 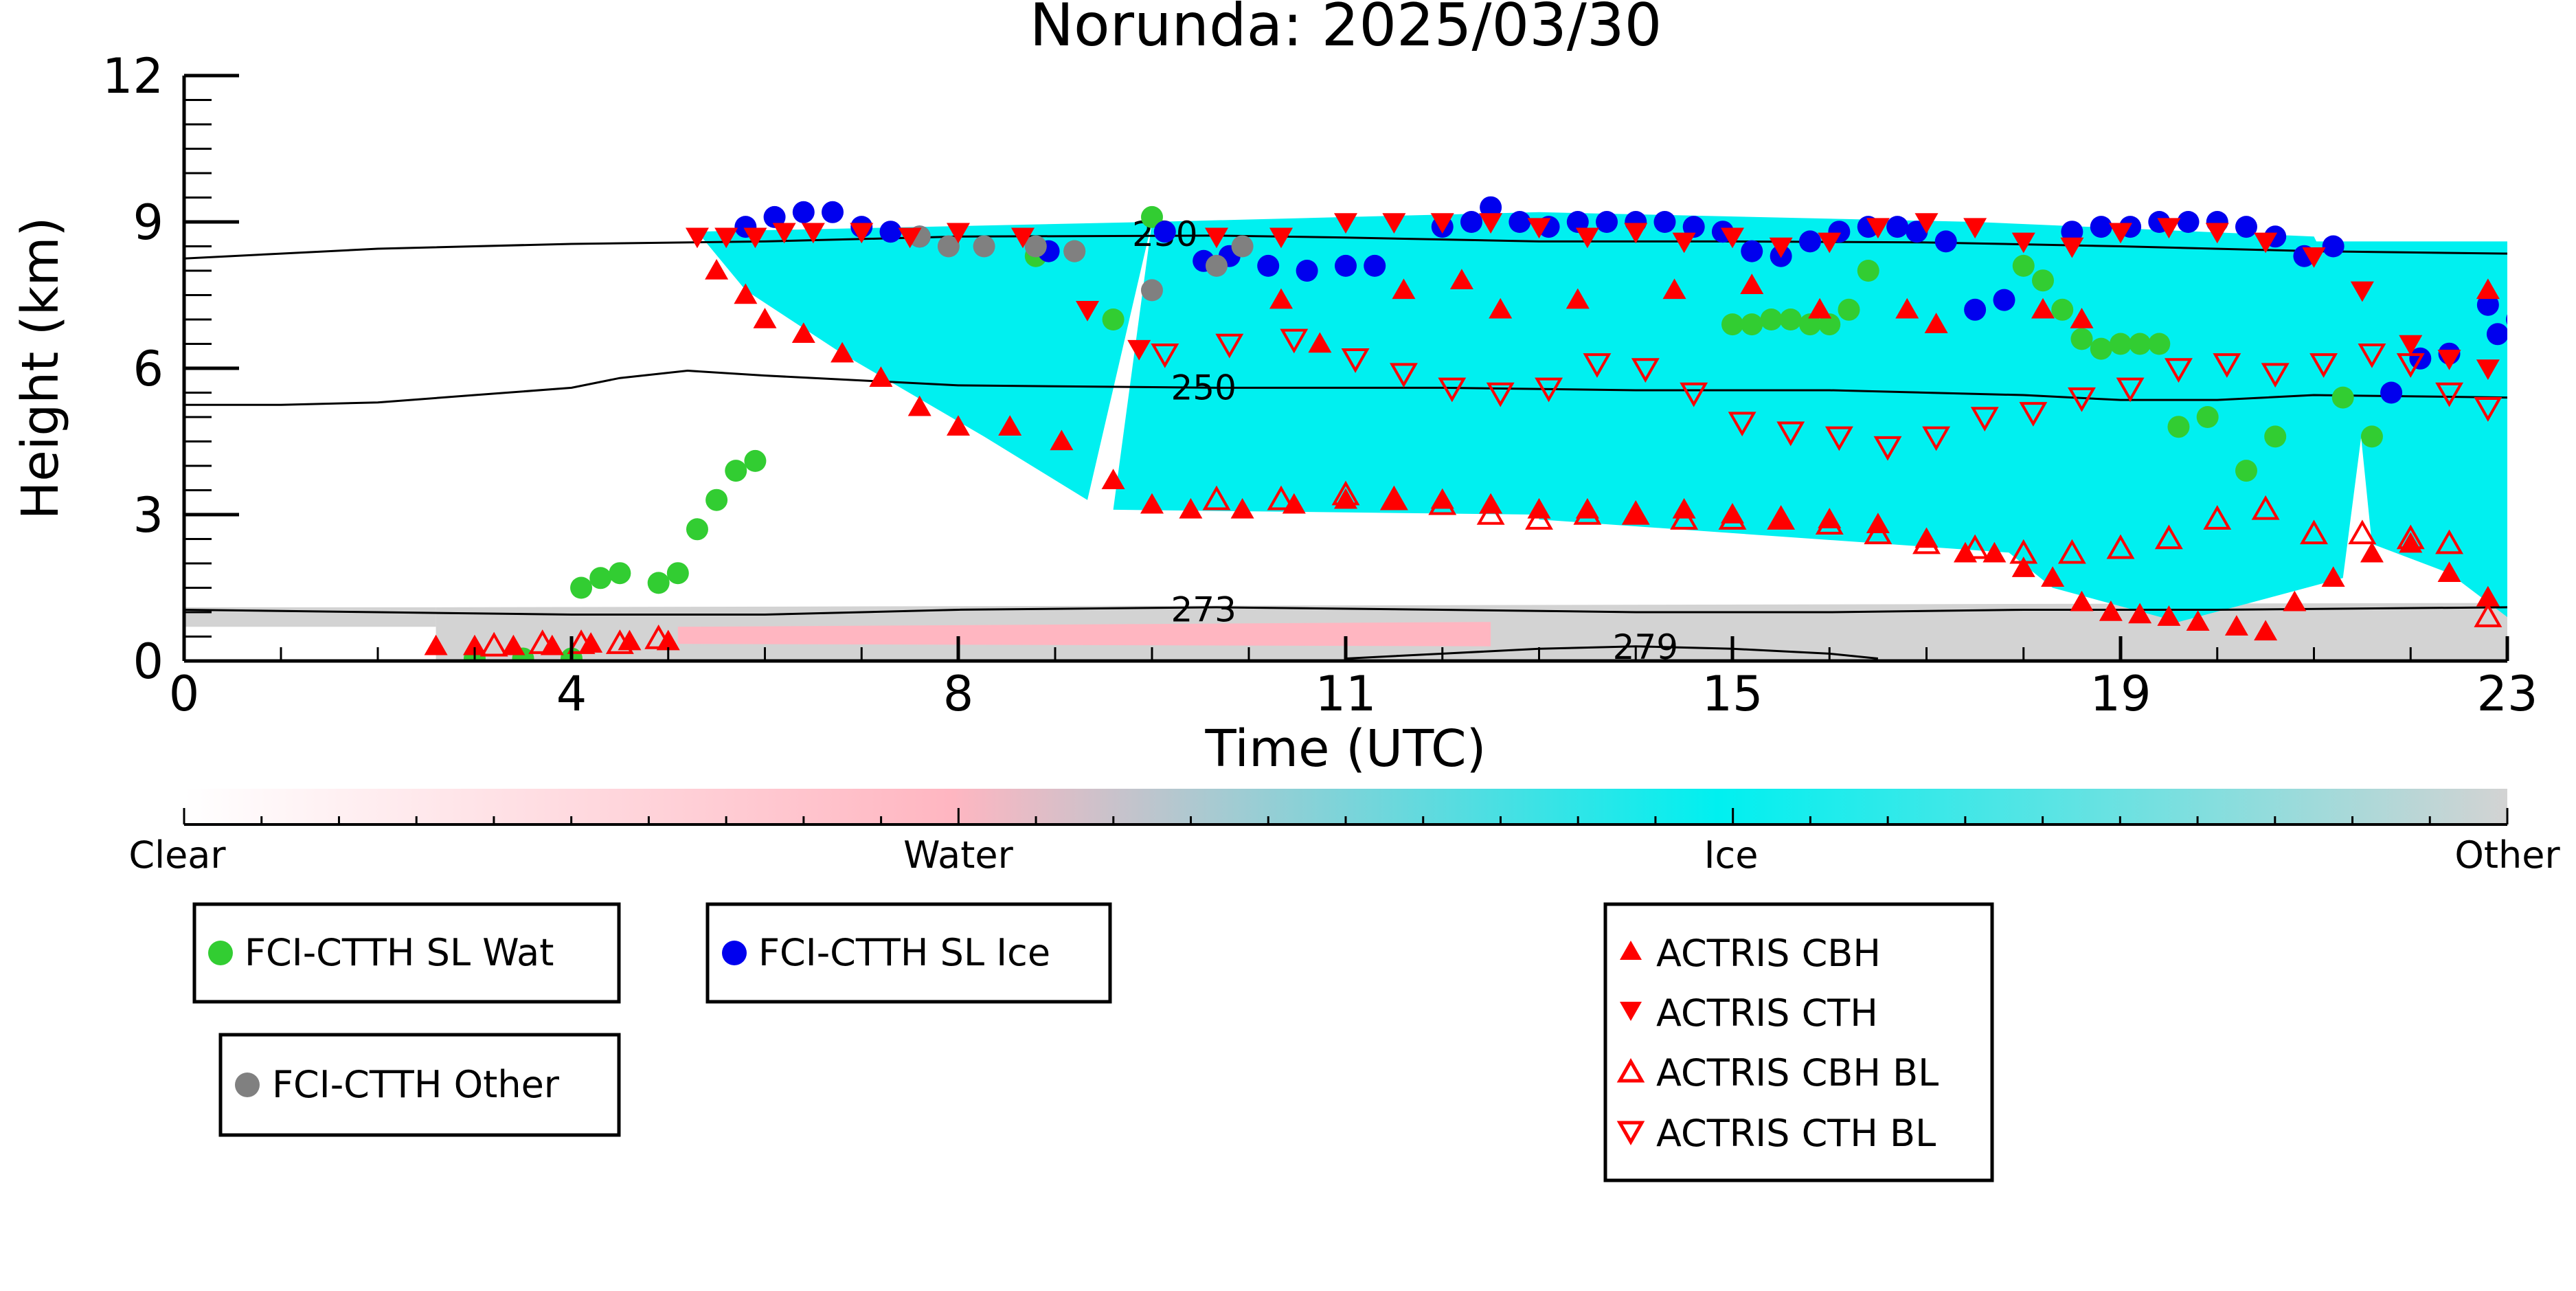 I want to click on x-tick-label: 0, so click(x=184, y=694).